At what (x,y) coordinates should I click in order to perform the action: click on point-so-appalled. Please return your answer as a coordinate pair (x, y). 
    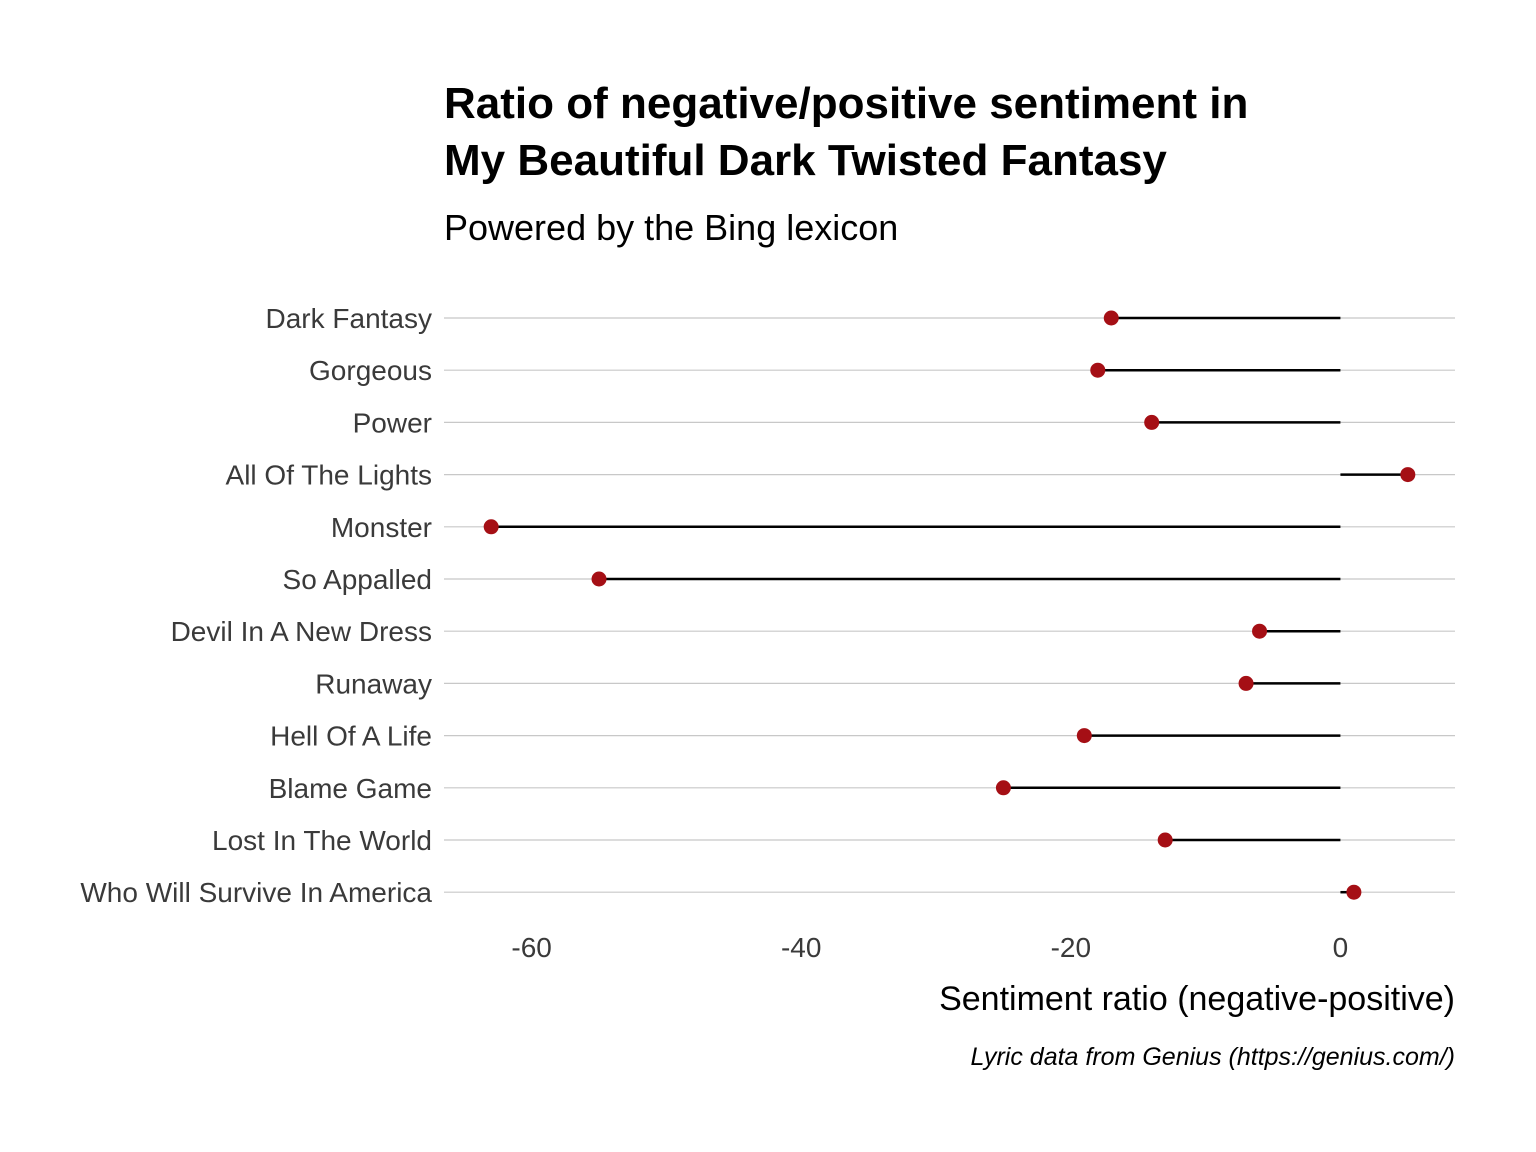
    Looking at the image, I should click on (599, 579).